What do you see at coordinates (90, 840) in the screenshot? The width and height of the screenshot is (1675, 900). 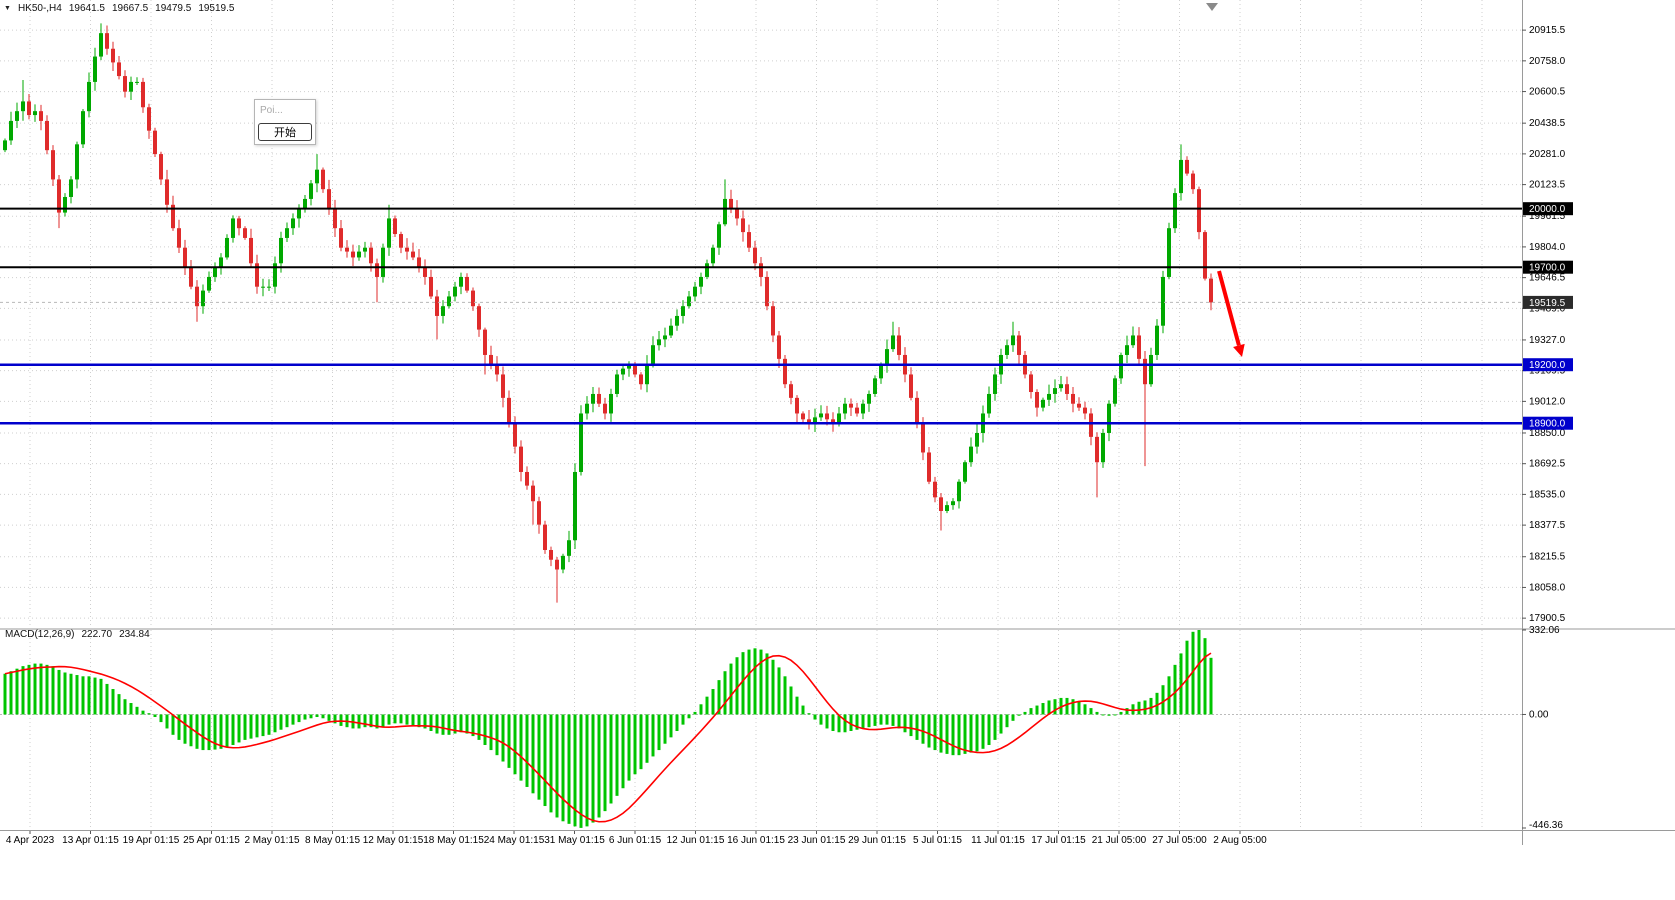 I see `svg-text: 13 Apr 01:15` at bounding box center [90, 840].